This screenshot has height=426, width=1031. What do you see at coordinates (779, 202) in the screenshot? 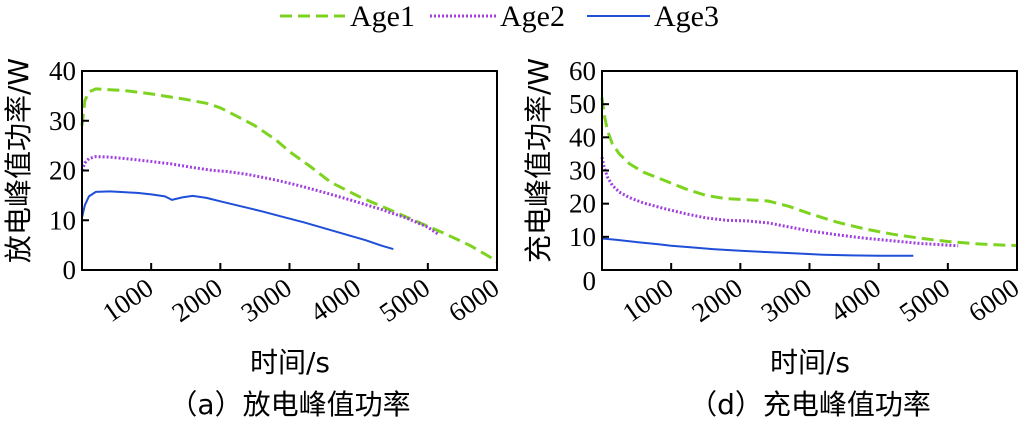
I see `series-line-age2-d` at bounding box center [779, 202].